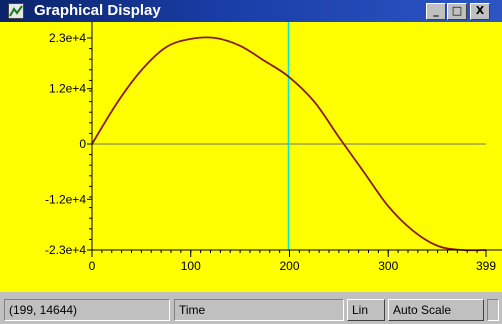 This screenshot has height=324, width=502. Describe the element at coordinates (388, 266) in the screenshot. I see `x-tick-label: 300` at that location.